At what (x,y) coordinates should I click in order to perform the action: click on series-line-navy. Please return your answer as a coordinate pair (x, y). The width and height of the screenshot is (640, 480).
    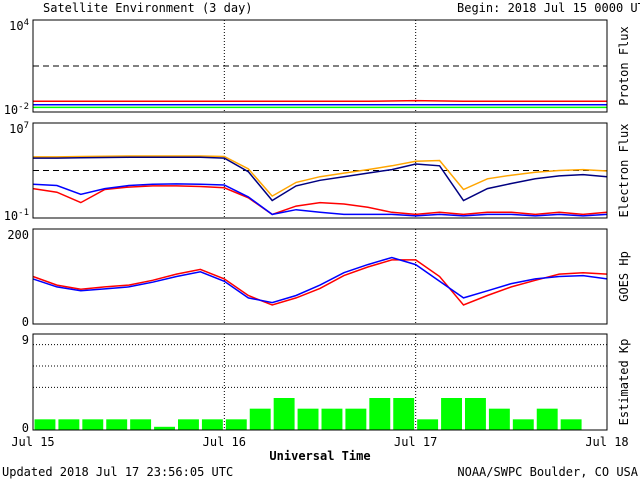
    Looking at the image, I should click on (320, 179).